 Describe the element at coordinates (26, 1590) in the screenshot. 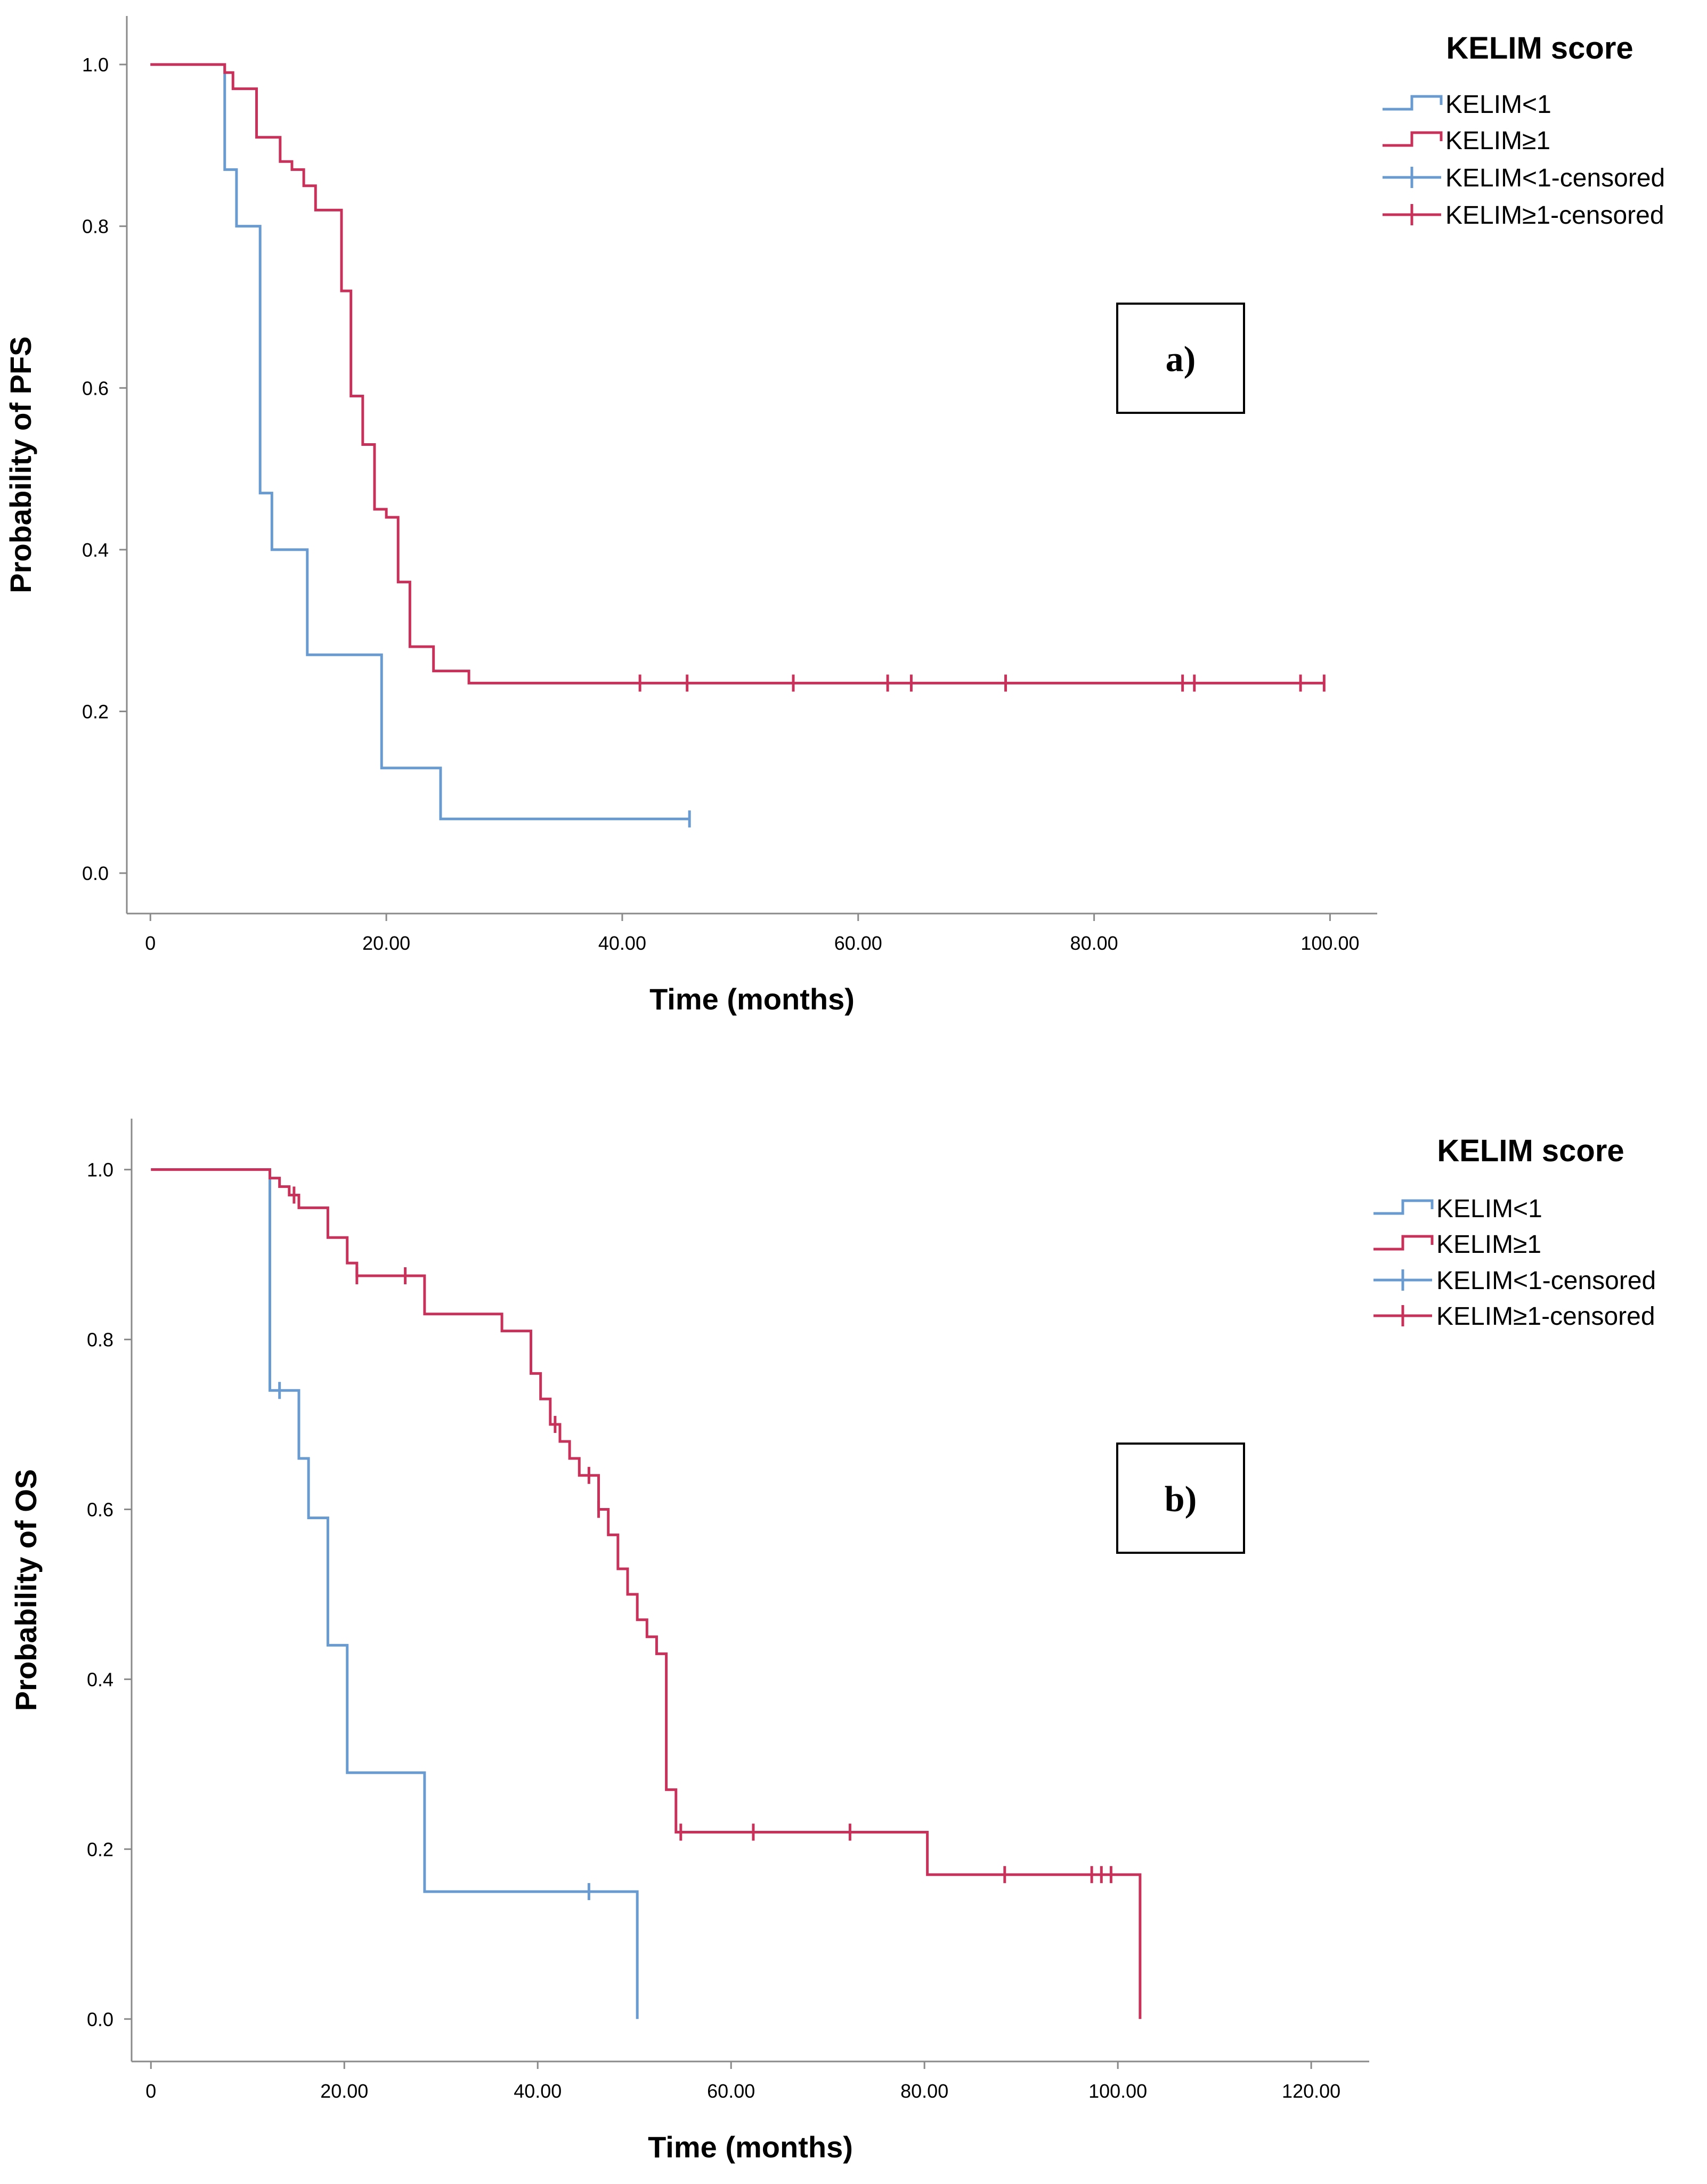

I see `y-axis-title: Probability of OS` at that location.